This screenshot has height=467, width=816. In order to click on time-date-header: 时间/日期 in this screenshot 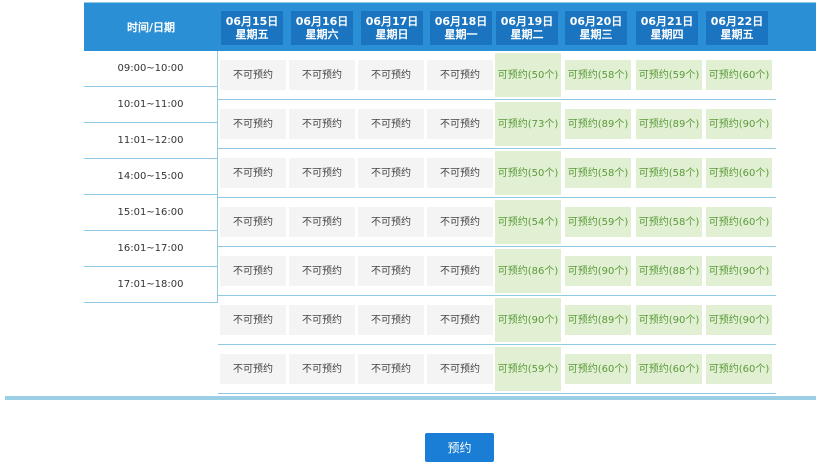, I will do `click(151, 27)`.